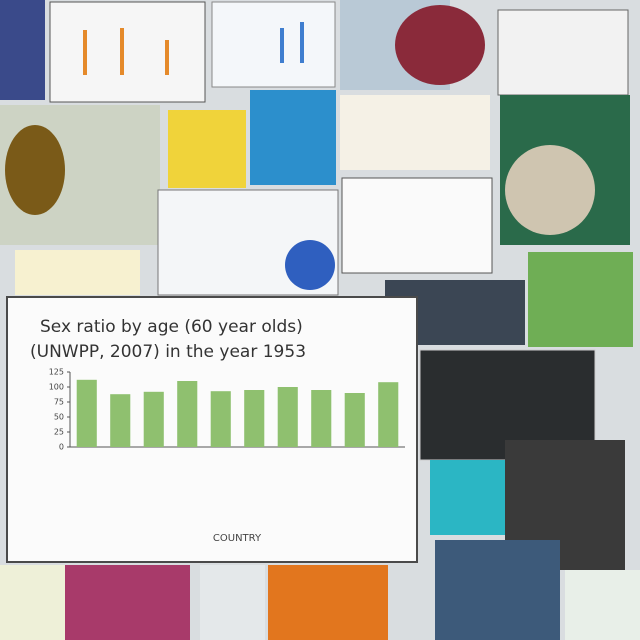  Describe the element at coordinates (56, 387) in the screenshot. I see `y-tick-label: 100` at that location.